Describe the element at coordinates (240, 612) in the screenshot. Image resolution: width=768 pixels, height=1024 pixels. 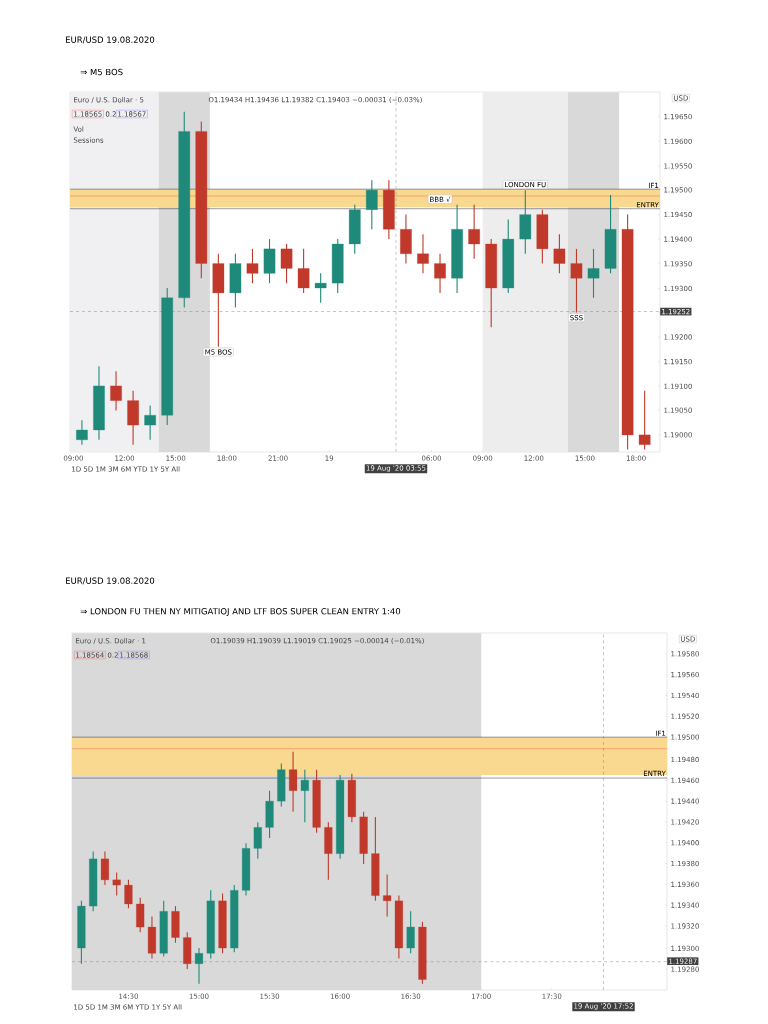
I see `chart-subtitle: ⇒ LONDON FU THEN NY MITIGATIOJ AND LTF BOS SUPER CLEAN ENTRY 1:40` at that location.